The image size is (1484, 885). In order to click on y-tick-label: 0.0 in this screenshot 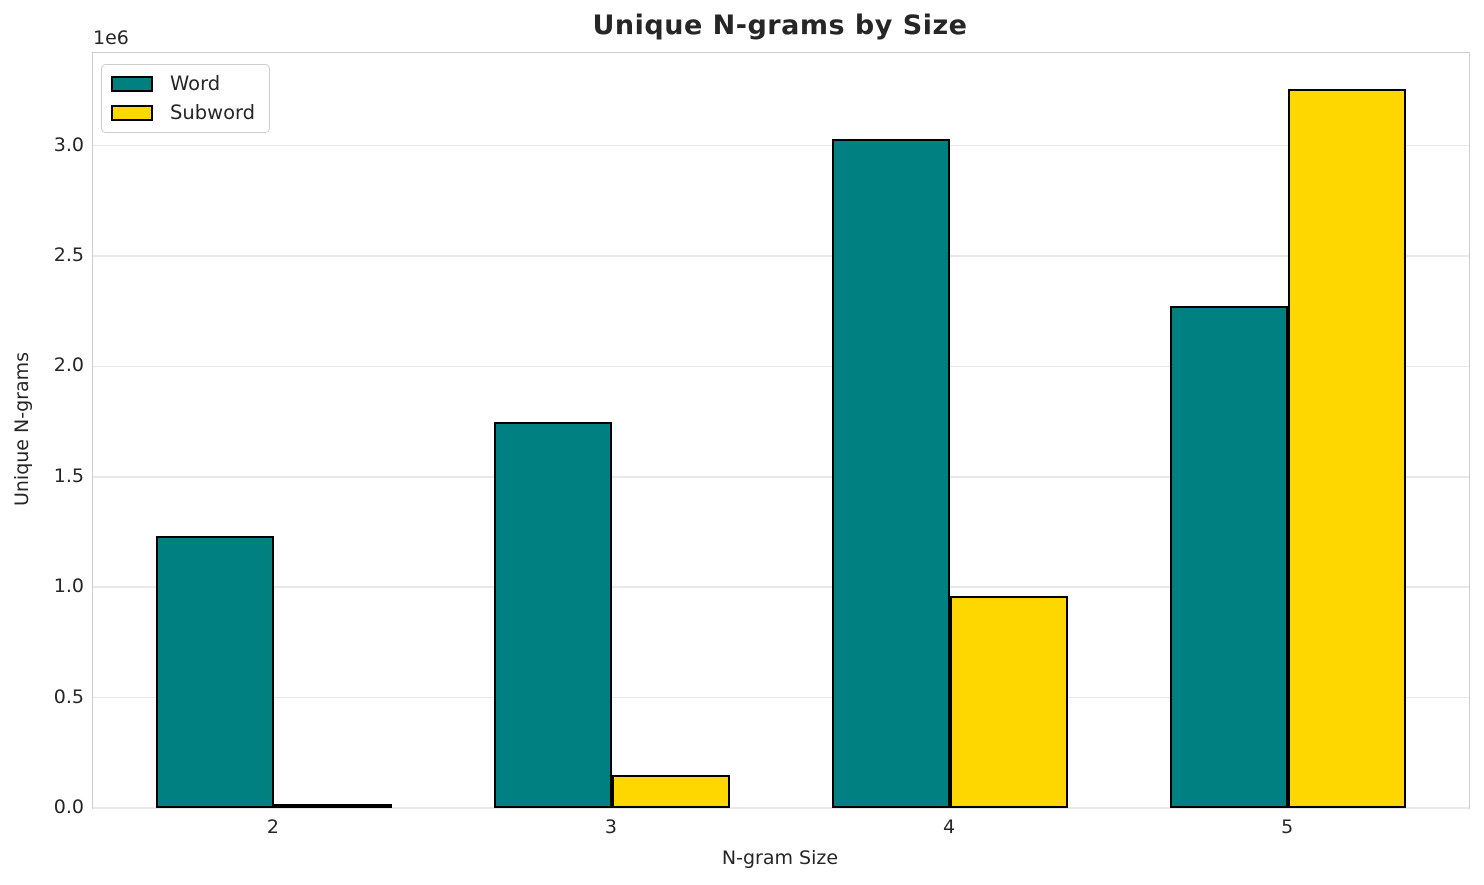, I will do `click(68, 807)`.